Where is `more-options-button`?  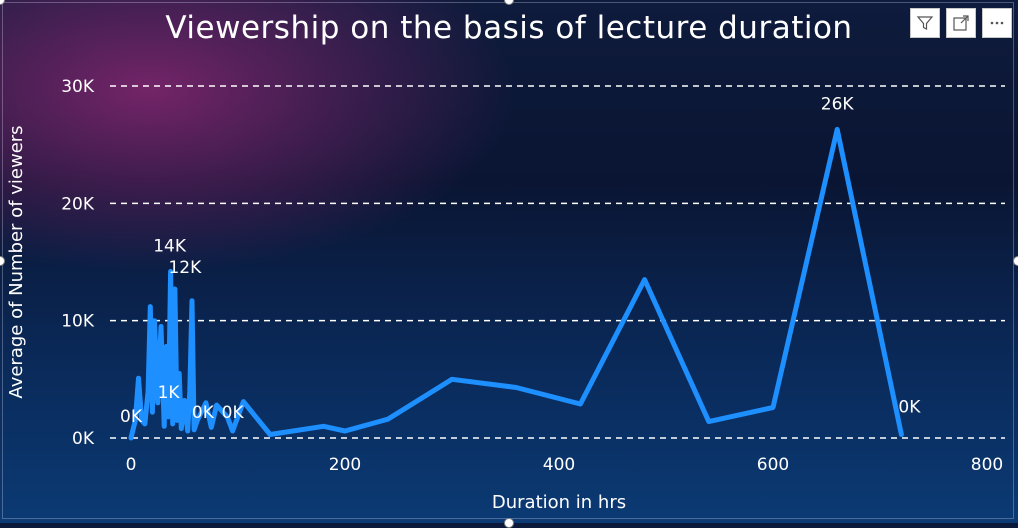
more-options-button is located at coordinates (997, 23).